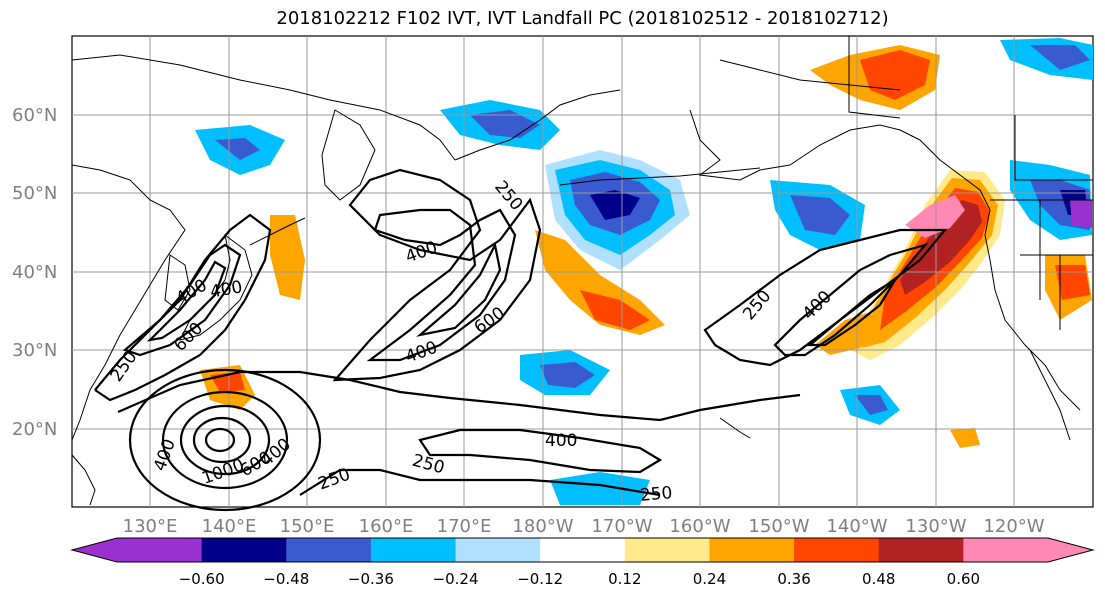 This screenshot has height=601, width=1105. Describe the element at coordinates (1081, 214) in the screenshot. I see `shade-canada-purple` at that location.